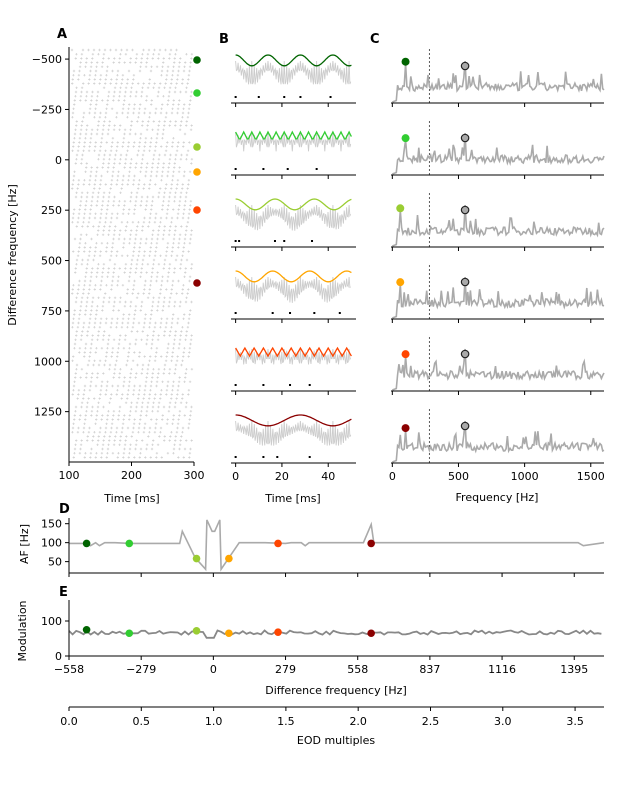 This screenshot has width=629, height=800. What do you see at coordinates (574, 669) in the screenshot?
I see `x-tick-label: 1395` at bounding box center [574, 669].